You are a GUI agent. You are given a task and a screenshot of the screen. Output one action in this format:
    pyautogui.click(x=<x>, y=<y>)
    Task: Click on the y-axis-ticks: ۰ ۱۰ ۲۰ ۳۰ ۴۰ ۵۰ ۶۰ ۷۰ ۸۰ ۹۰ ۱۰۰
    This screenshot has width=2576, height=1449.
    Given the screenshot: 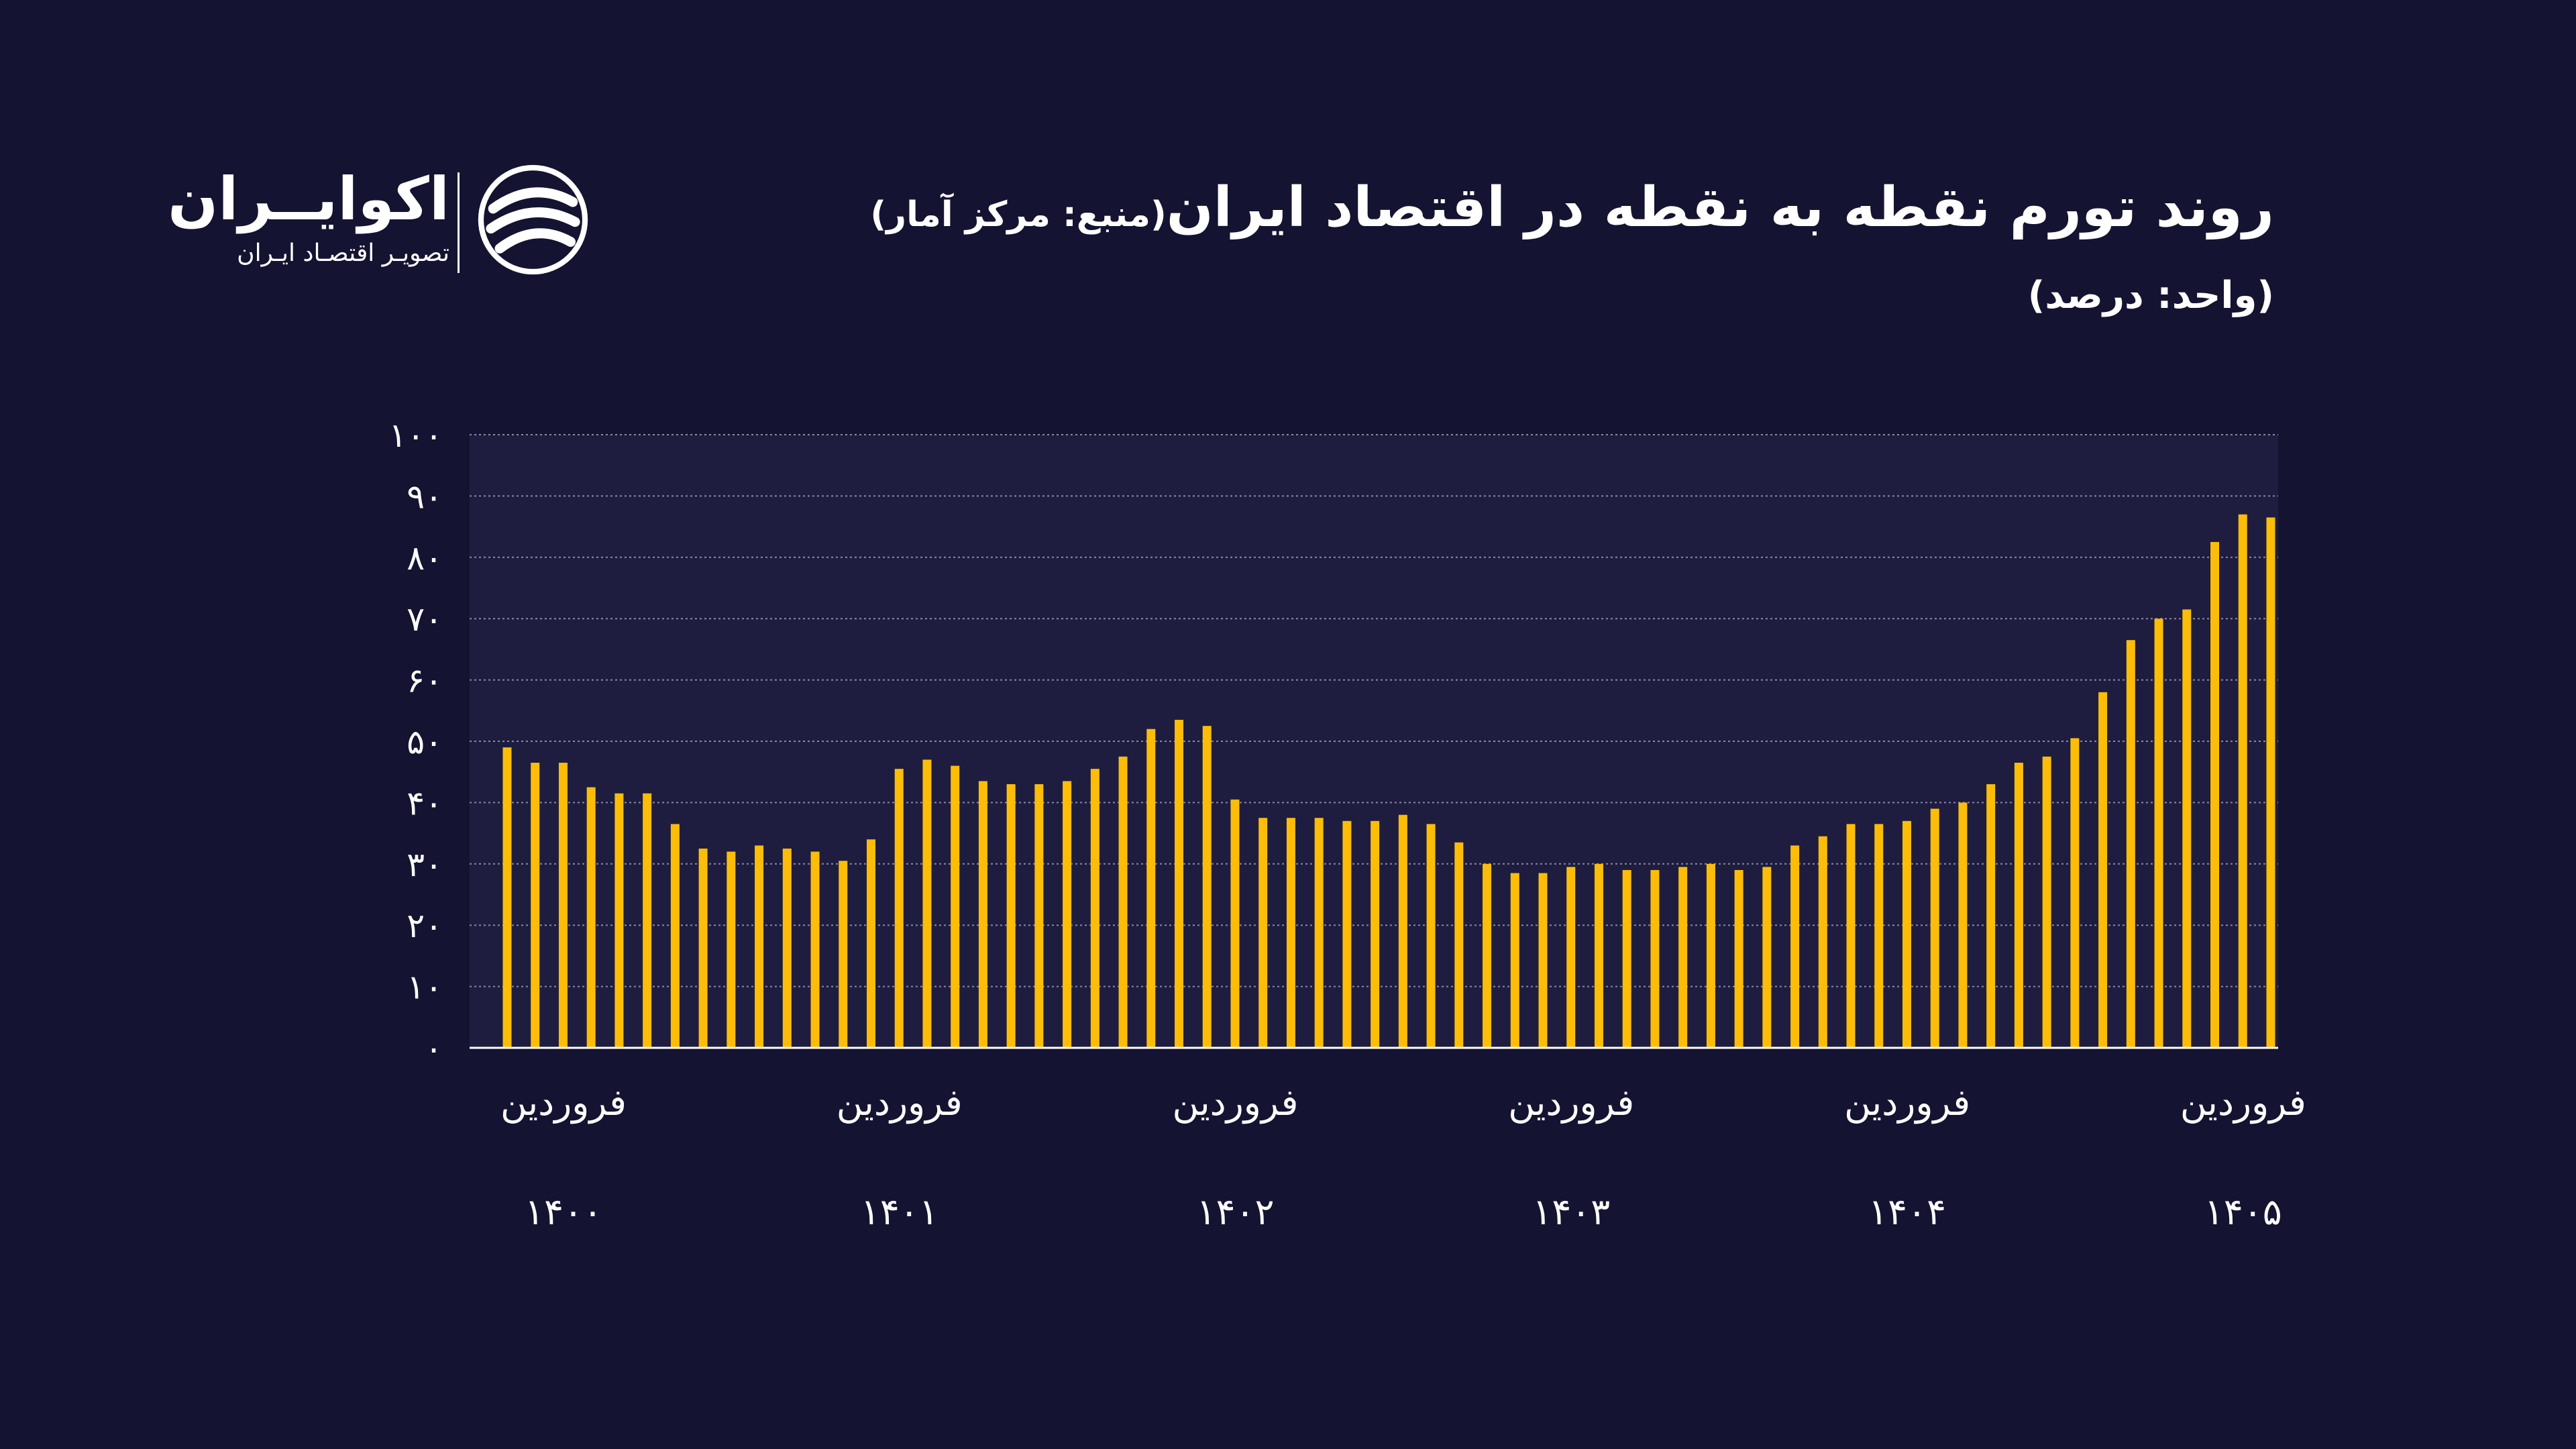 What is the action you would take?
    pyautogui.click(x=415, y=742)
    